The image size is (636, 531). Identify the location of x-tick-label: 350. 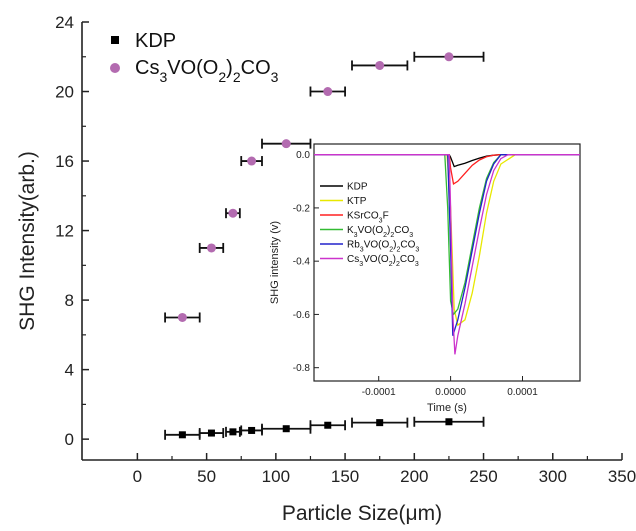
(622, 476).